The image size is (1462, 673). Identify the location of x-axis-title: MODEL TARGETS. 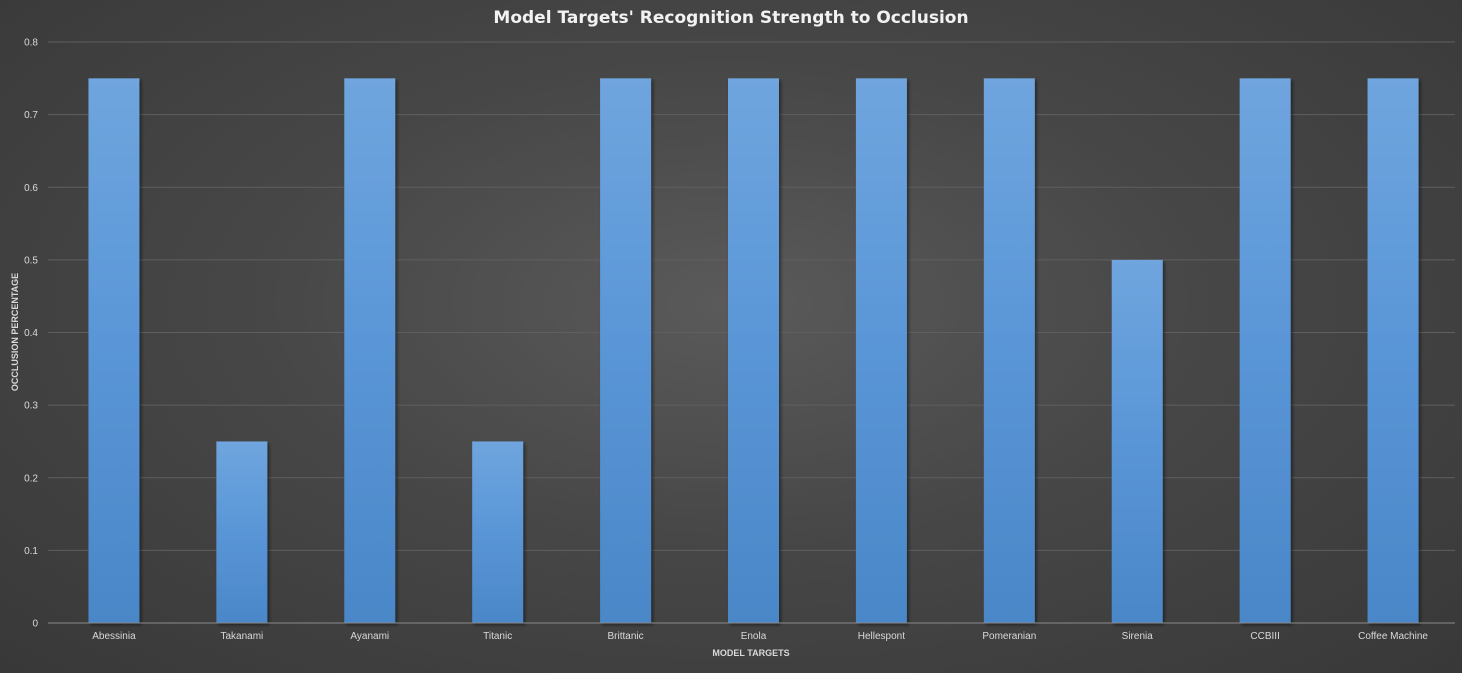
(750, 653).